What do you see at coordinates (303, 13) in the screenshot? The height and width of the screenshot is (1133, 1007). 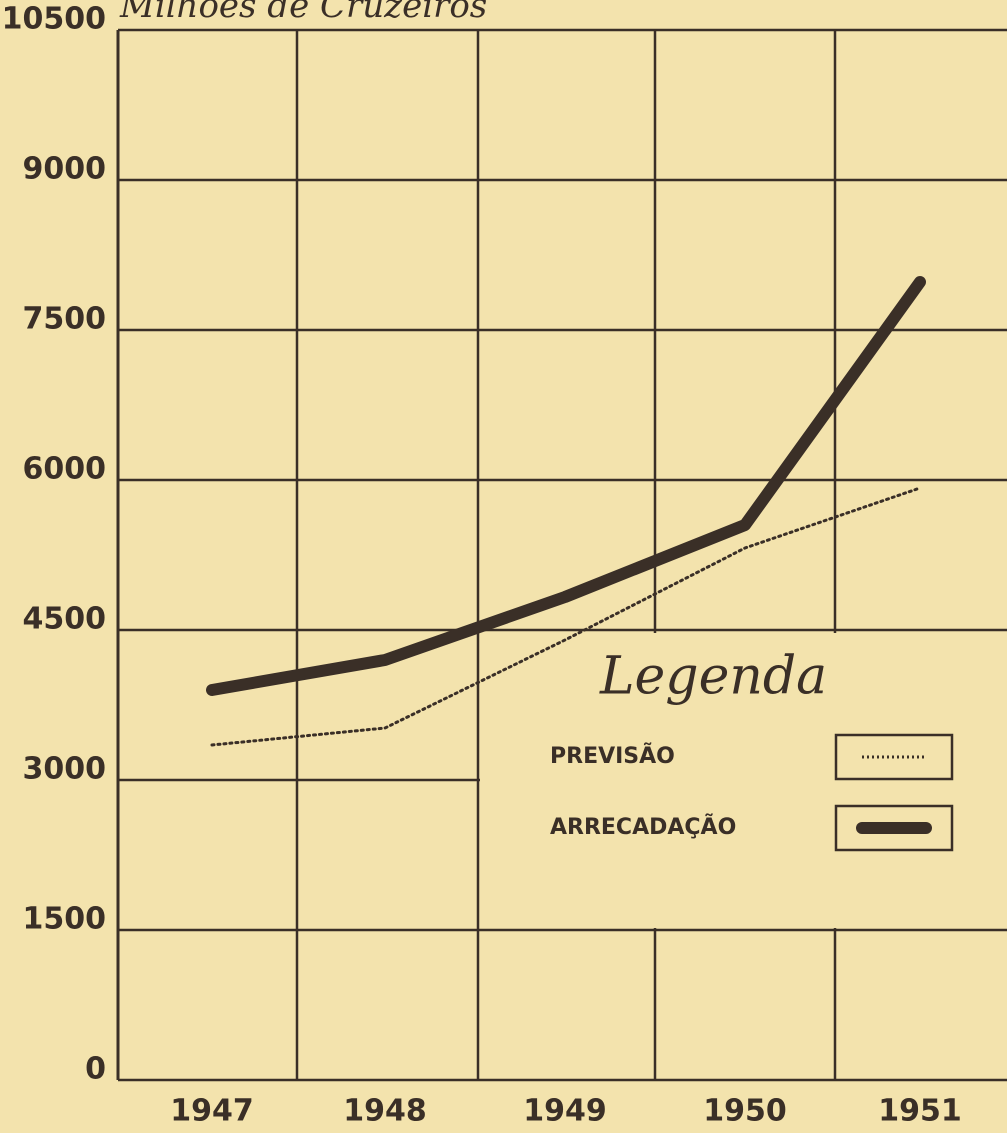 I see `y-axis-label: Milhões de Cruzeiros` at bounding box center [303, 13].